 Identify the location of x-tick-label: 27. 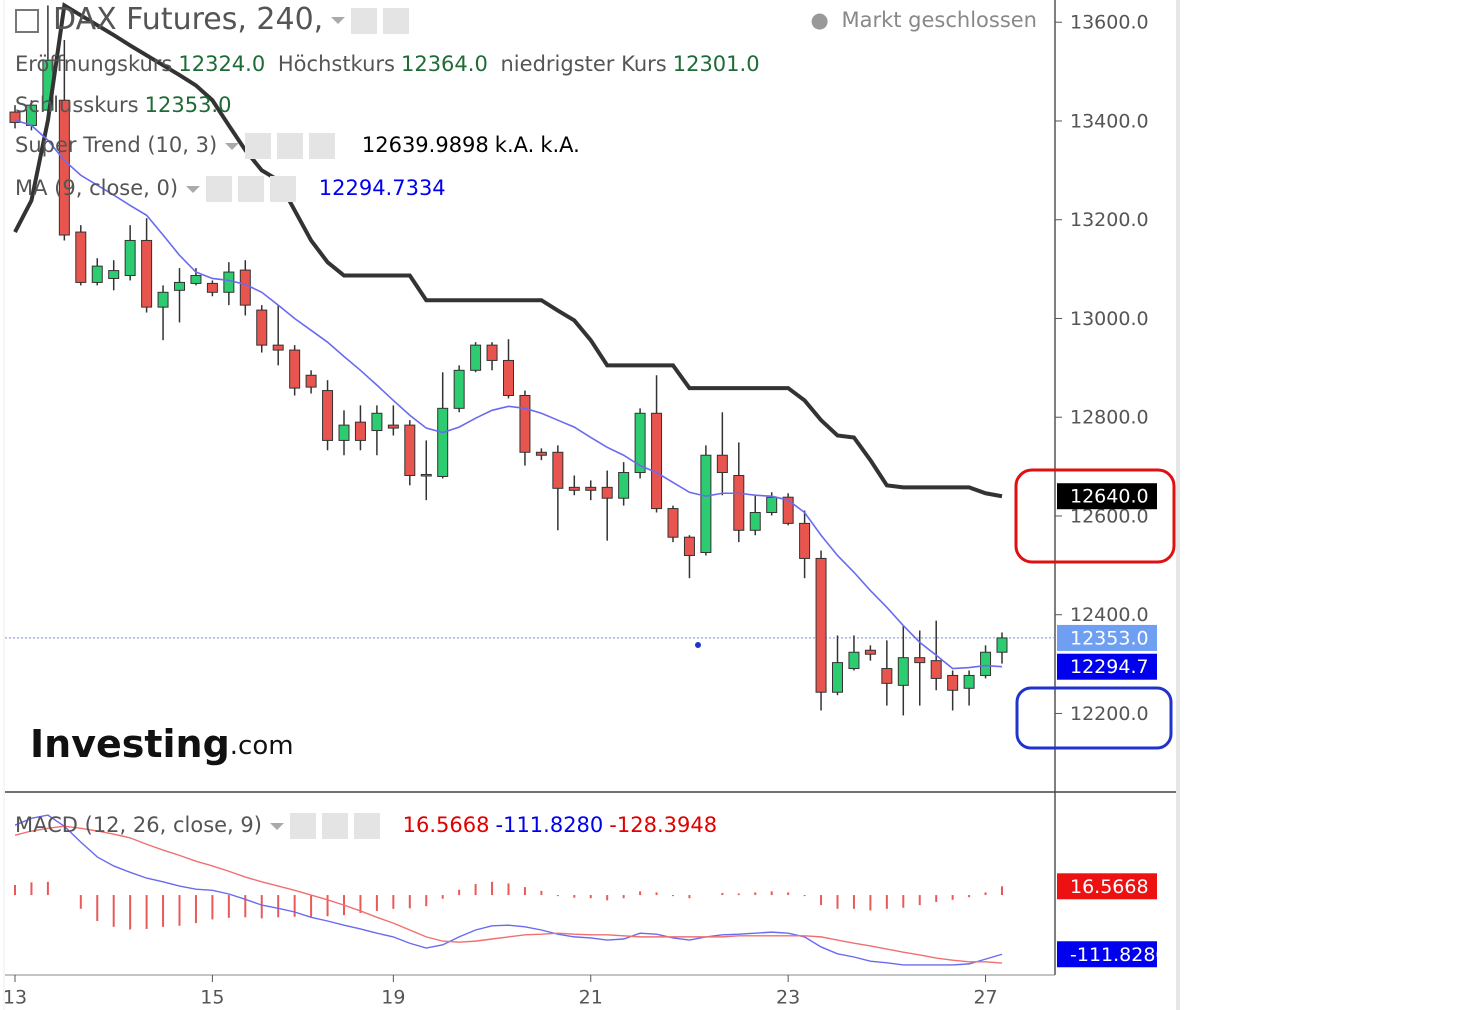
(985, 998).